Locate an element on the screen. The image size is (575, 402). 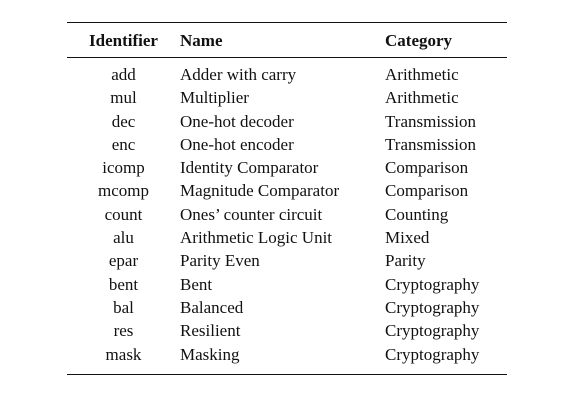
table-row: dec One-hot decoder Transmission is located at coordinates (287, 121).